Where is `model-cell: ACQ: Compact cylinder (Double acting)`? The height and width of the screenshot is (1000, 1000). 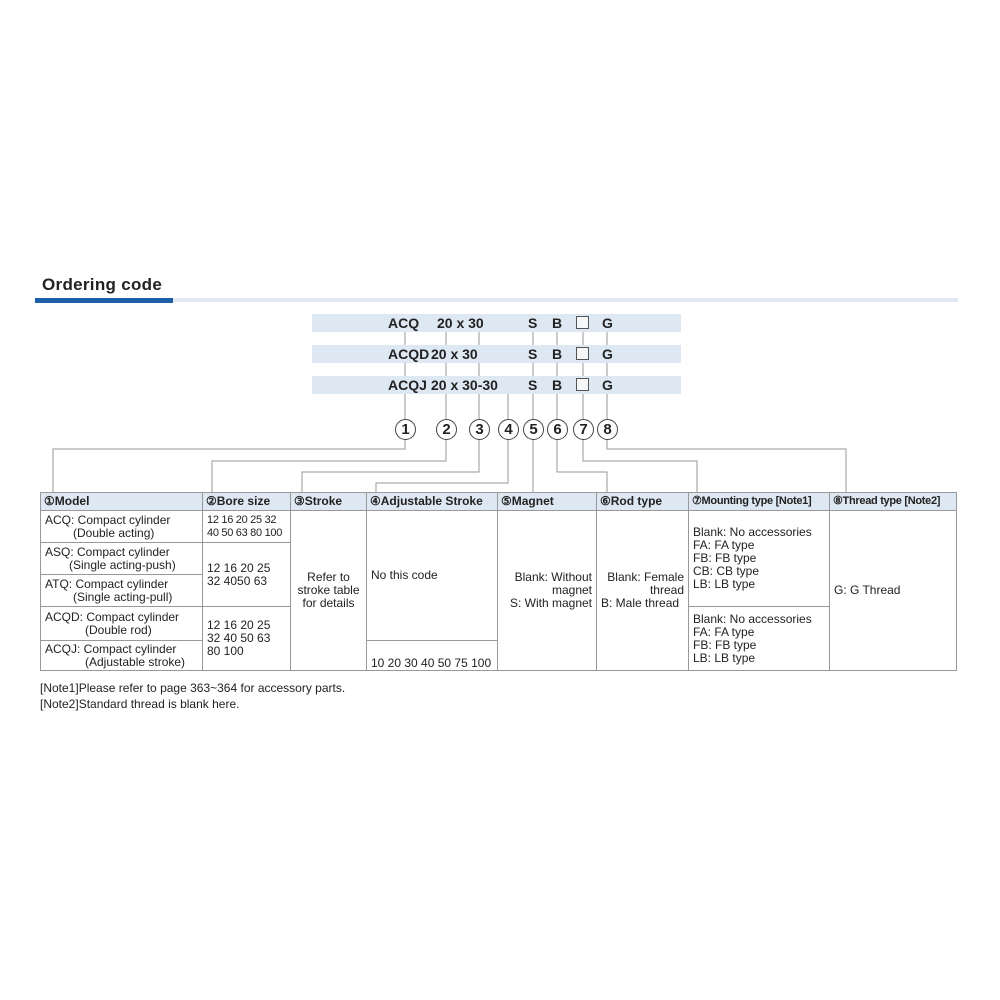 model-cell: ACQ: Compact cylinder (Double acting) is located at coordinates (121, 526).